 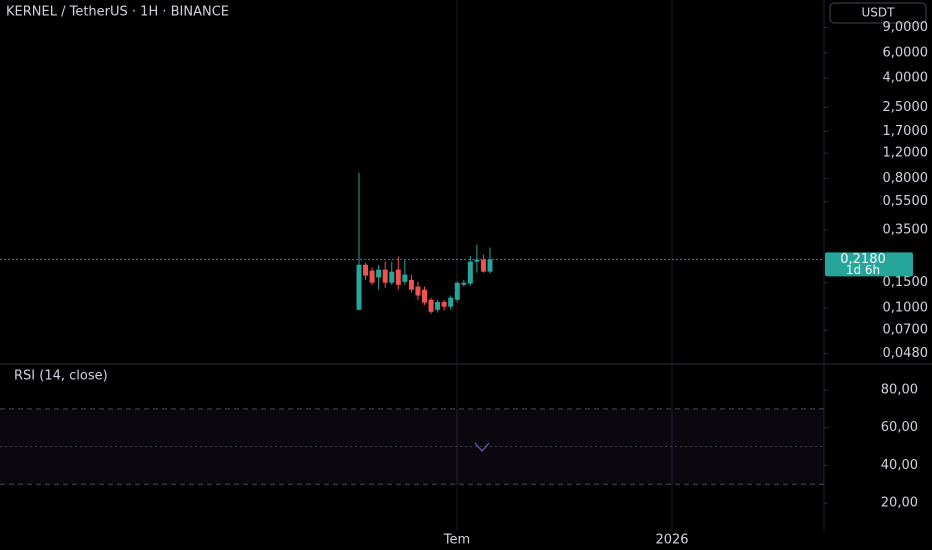 I want to click on x-tick-label: Tem, so click(x=456, y=540).